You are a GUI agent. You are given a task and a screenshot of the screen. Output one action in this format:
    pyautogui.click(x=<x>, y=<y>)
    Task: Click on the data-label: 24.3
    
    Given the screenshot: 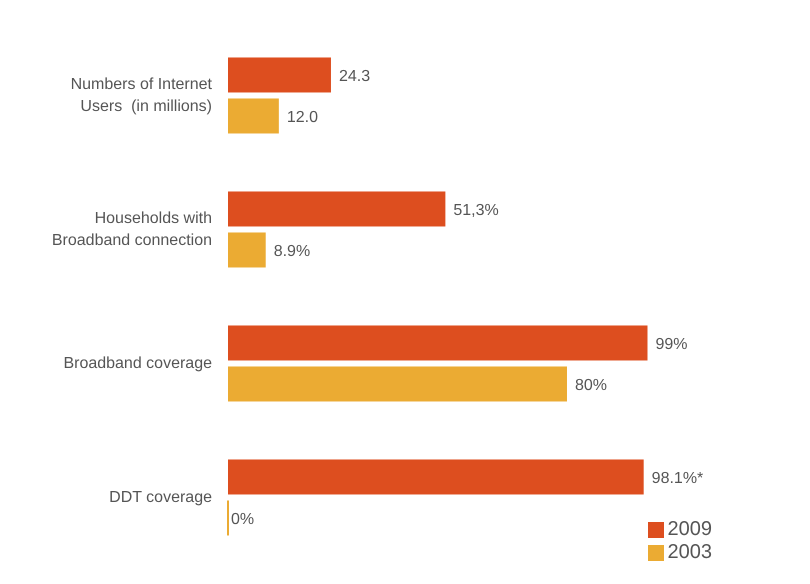 What is the action you would take?
    pyautogui.click(x=354, y=76)
    